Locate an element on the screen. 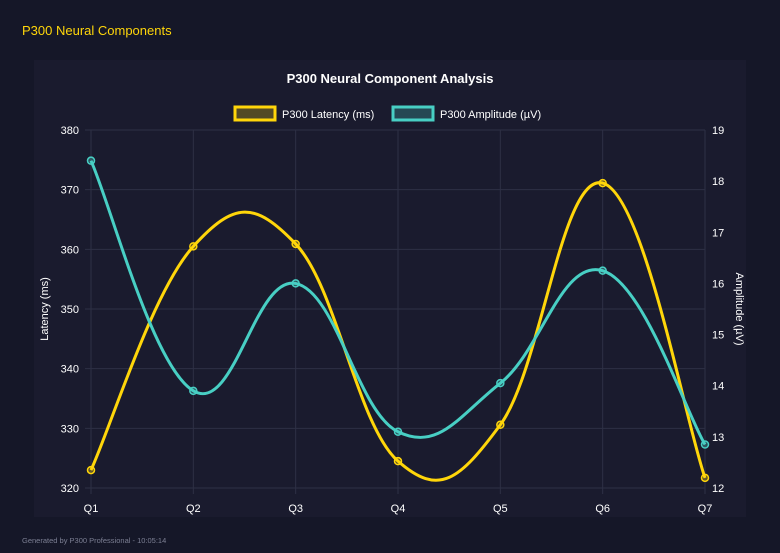  y-tick-label: 340 is located at coordinates (70, 370).